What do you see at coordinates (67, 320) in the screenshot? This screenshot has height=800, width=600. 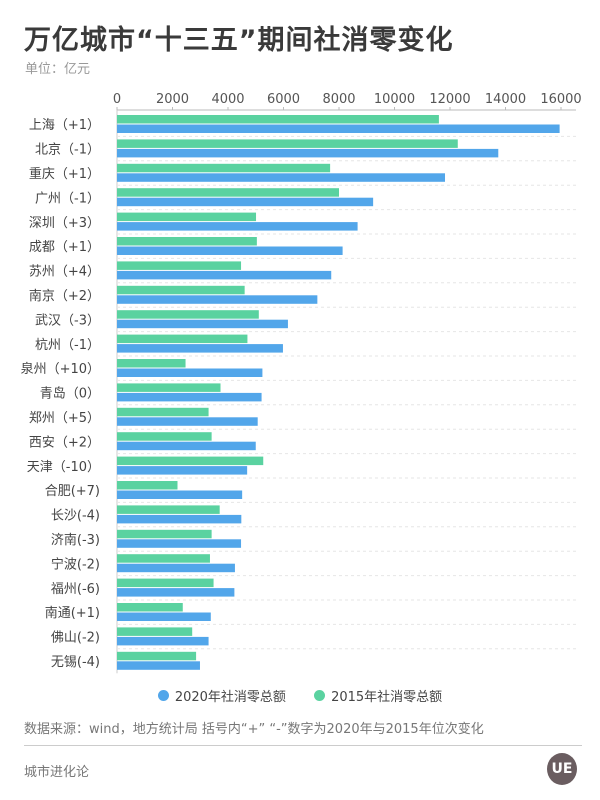 I see `category-label: 武汉（-3）` at bounding box center [67, 320].